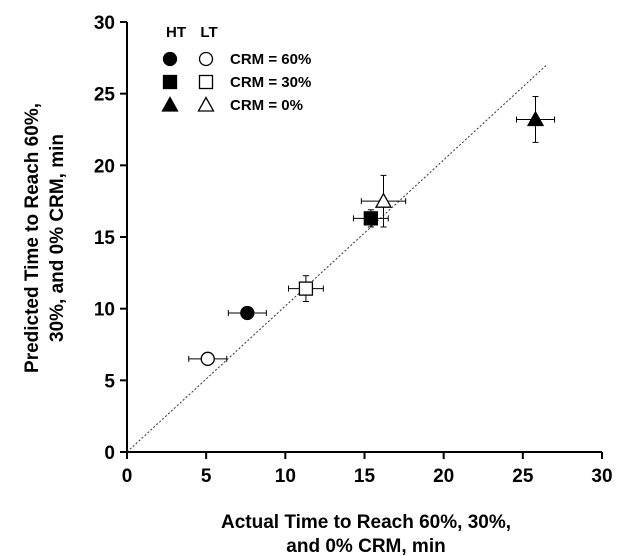 The width and height of the screenshot is (638, 556). Describe the element at coordinates (601, 476) in the screenshot. I see `x-tick-label: 30` at that location.